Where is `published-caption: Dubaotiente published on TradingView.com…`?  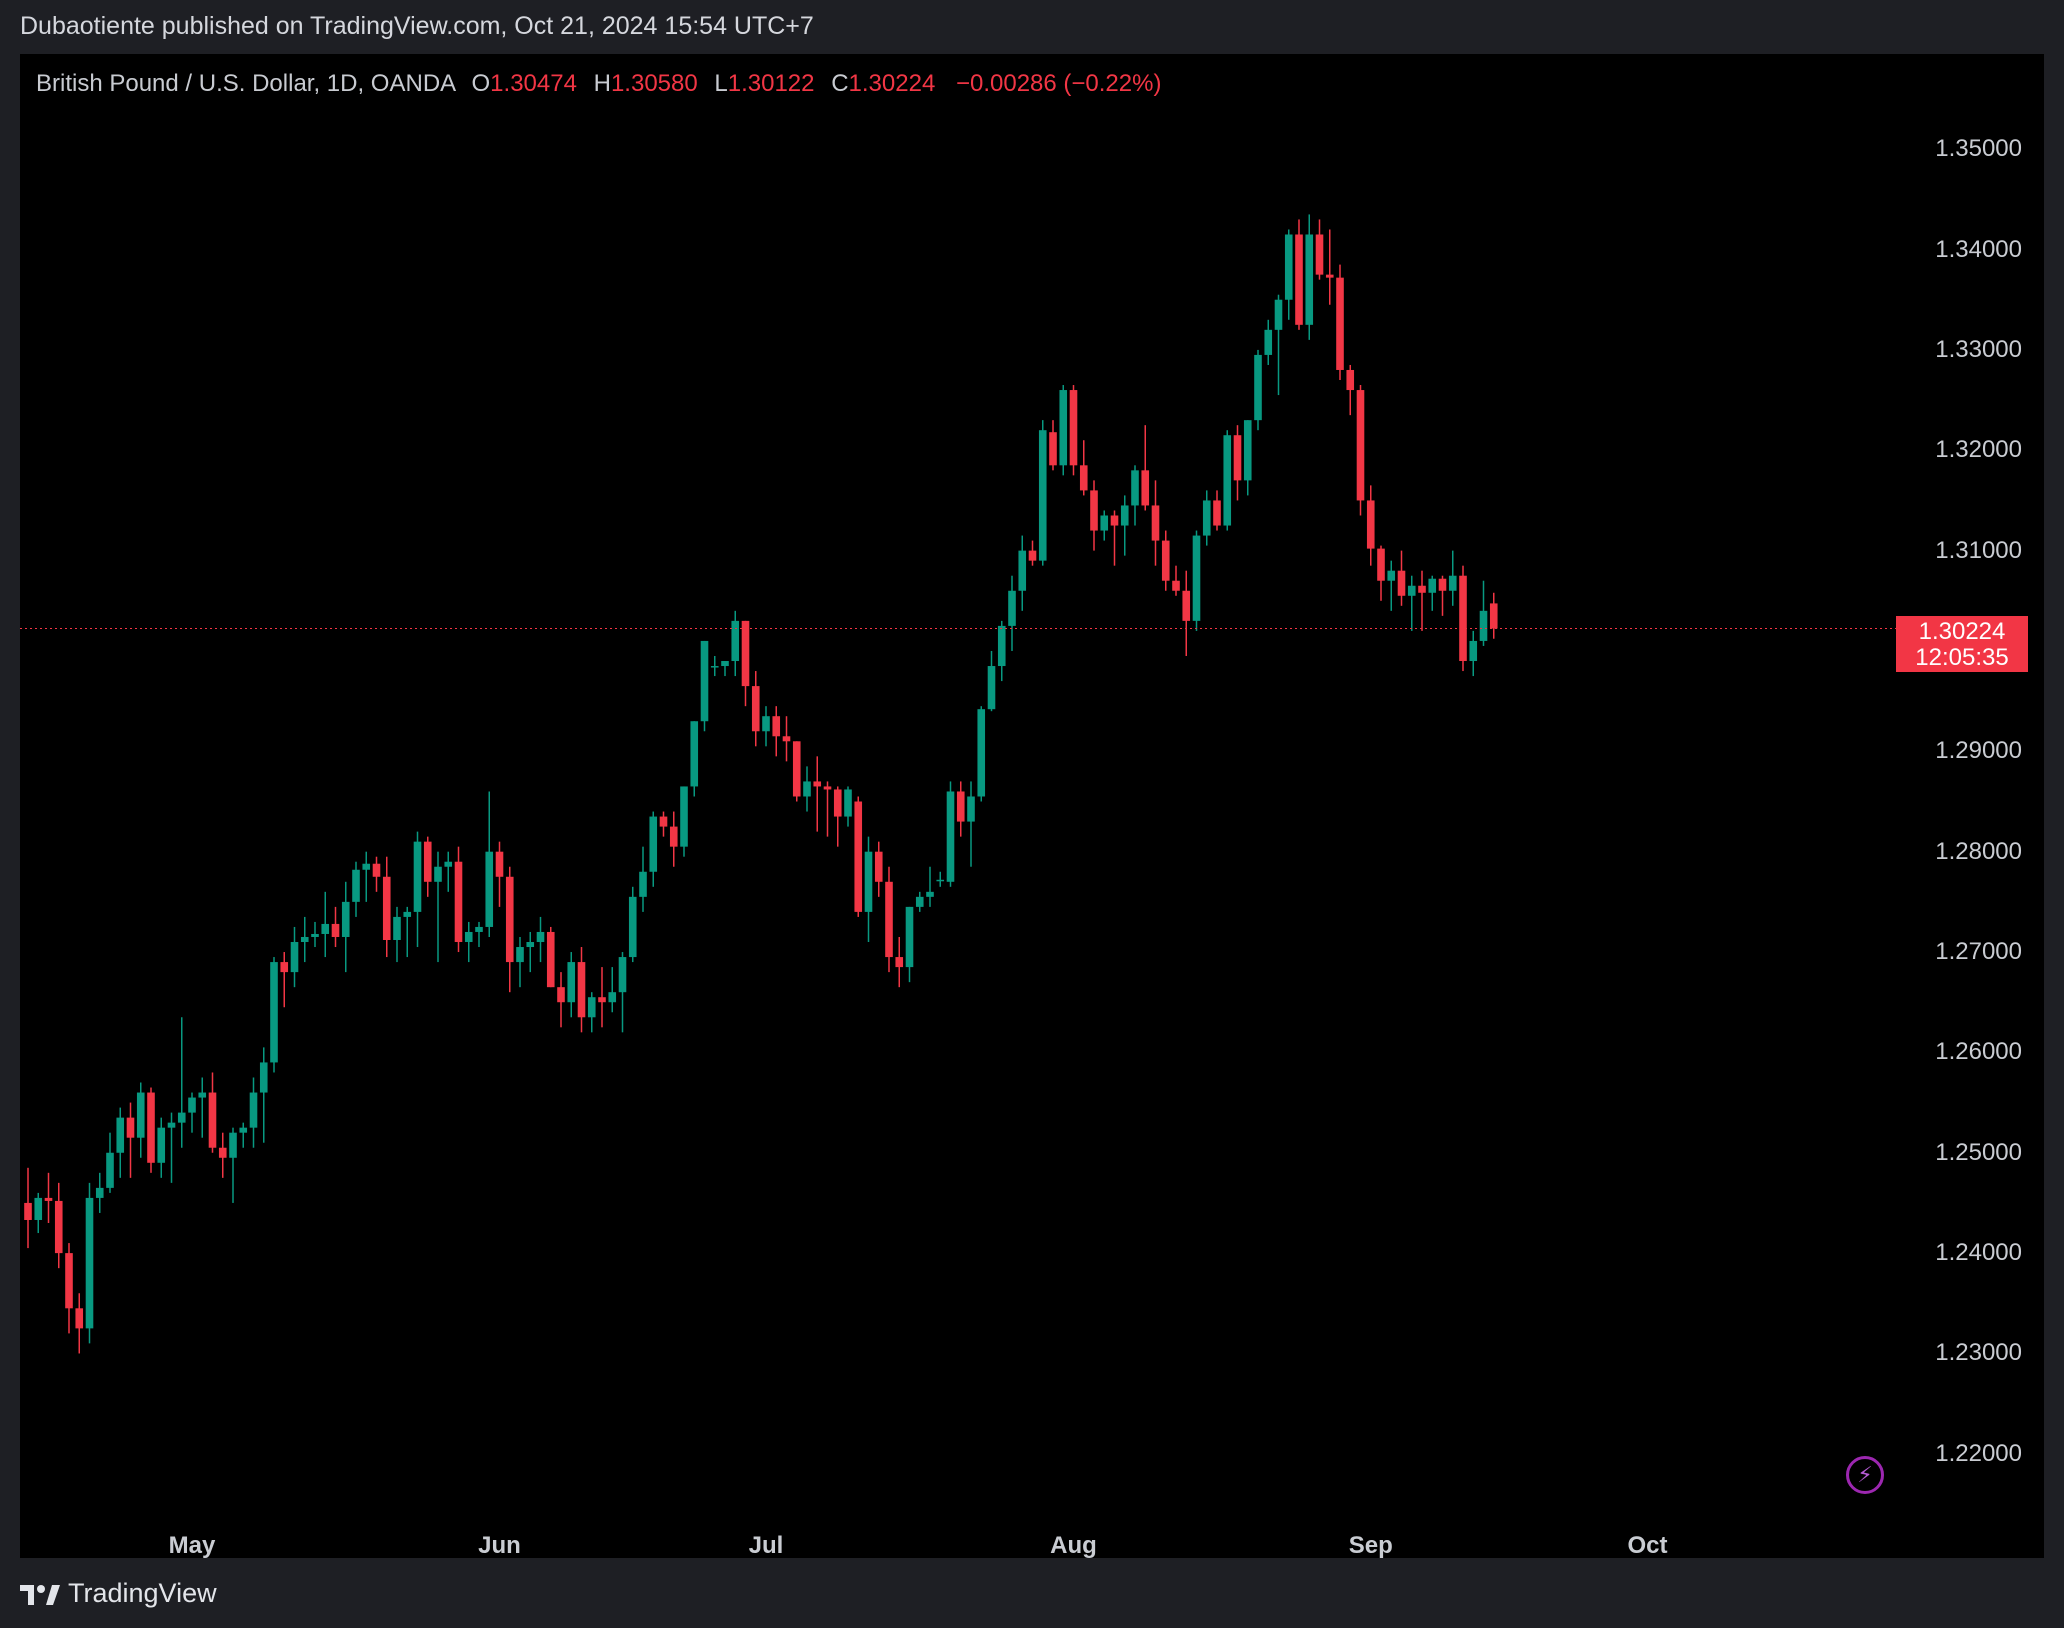
published-caption: Dubaotiente published on TradingView.com… is located at coordinates (417, 26).